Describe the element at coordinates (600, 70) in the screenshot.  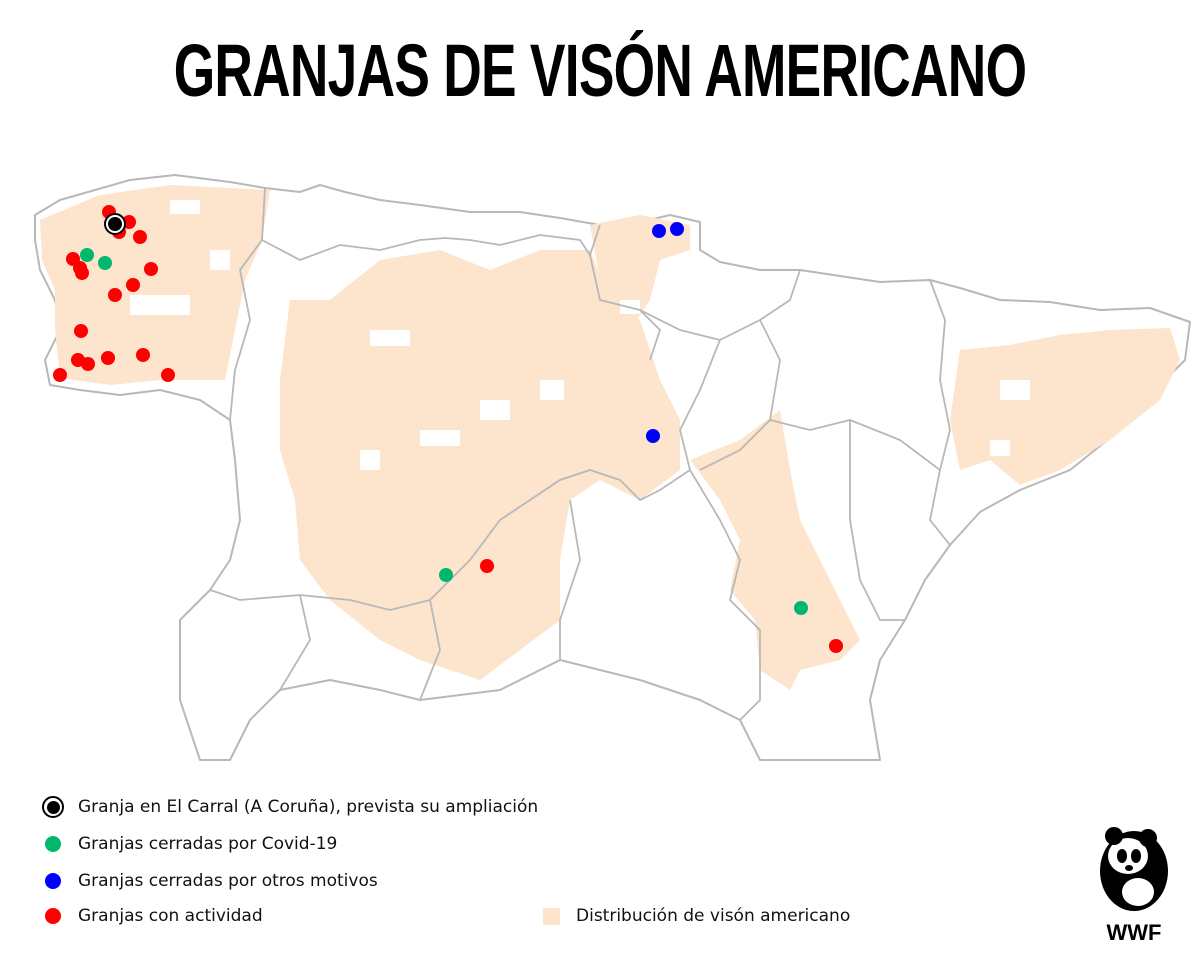
I see `map-title: GRANJAS DE VISÓN AMERICANO` at that location.